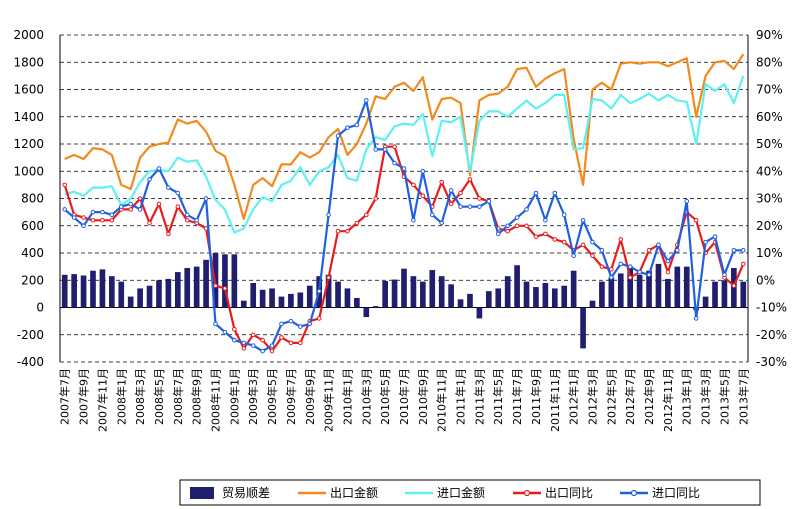 The width and height of the screenshot is (800, 509). What do you see at coordinates (498, 396) in the screenshot?
I see `x-tick-label: 2011年5月` at bounding box center [498, 396].